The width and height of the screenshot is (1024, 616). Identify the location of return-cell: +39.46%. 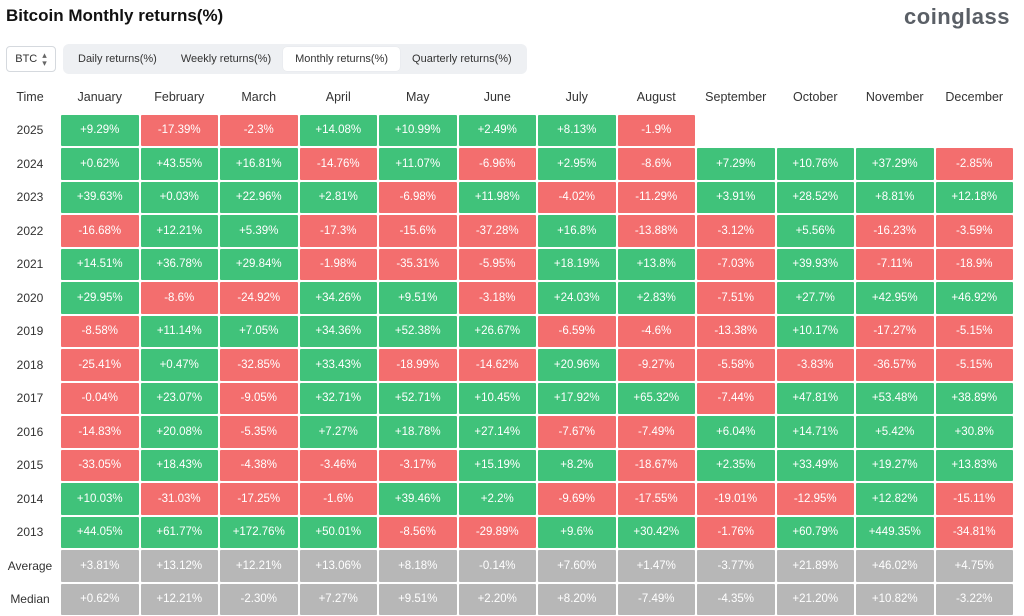
(418, 499).